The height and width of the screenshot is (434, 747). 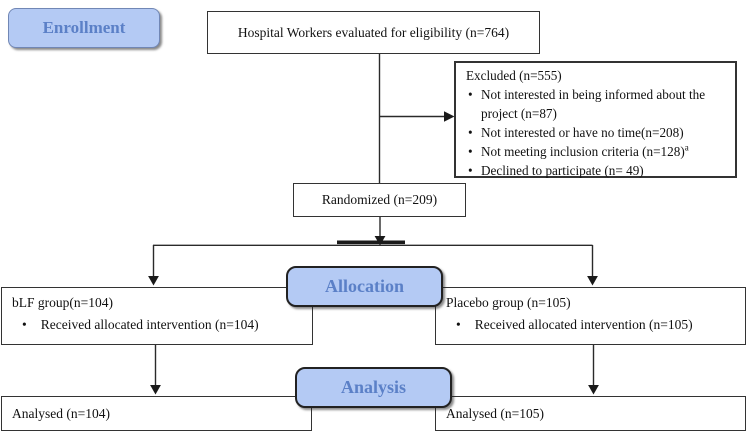 I want to click on analysed-right-text: Analysed (n=105), so click(x=495, y=413).